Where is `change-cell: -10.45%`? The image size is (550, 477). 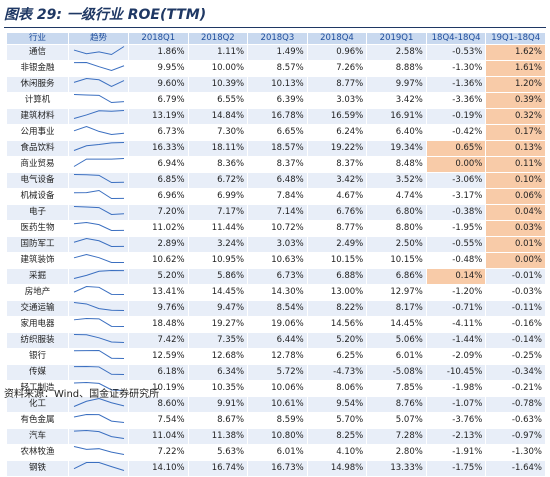 change-cell: -10.45% is located at coordinates (456, 372).